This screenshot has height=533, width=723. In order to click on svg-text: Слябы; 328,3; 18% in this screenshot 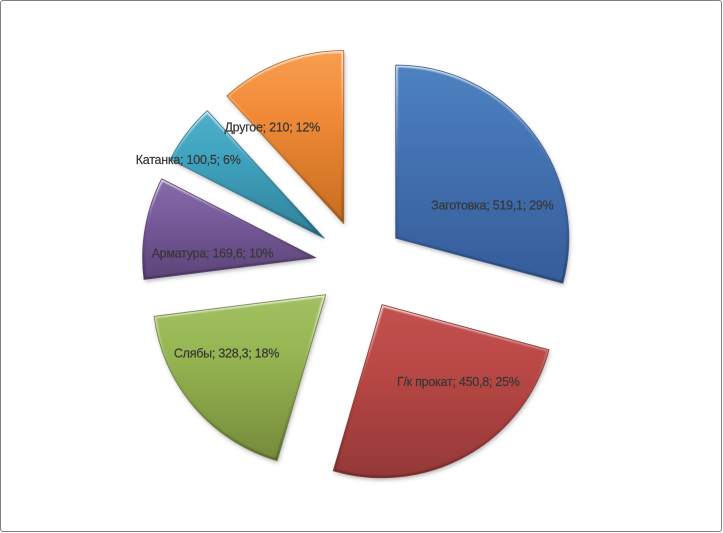, I will do `click(226, 353)`.